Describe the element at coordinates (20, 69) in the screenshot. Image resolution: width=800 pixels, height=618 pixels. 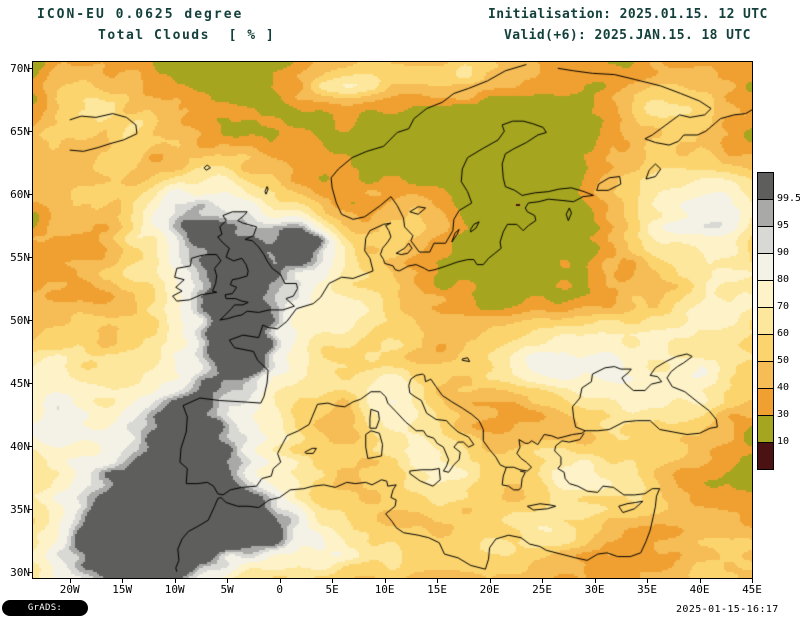
I see `lat-tick-label: 70N` at that location.